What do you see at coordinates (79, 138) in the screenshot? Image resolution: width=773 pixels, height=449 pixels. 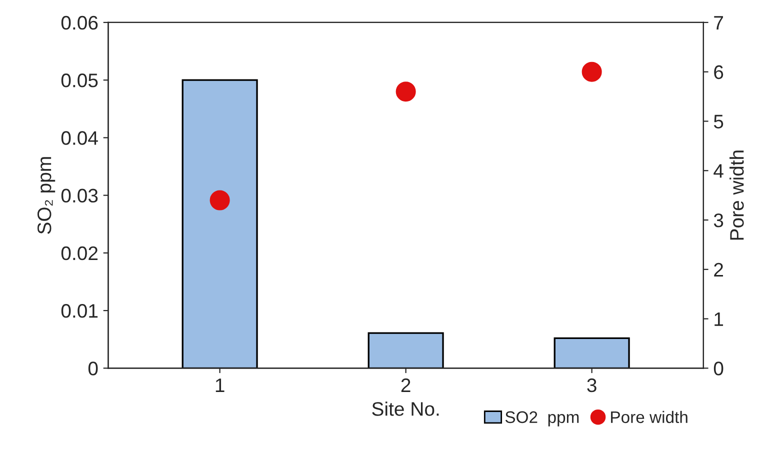 I see `y-tick-label: 0.04` at bounding box center [79, 138].